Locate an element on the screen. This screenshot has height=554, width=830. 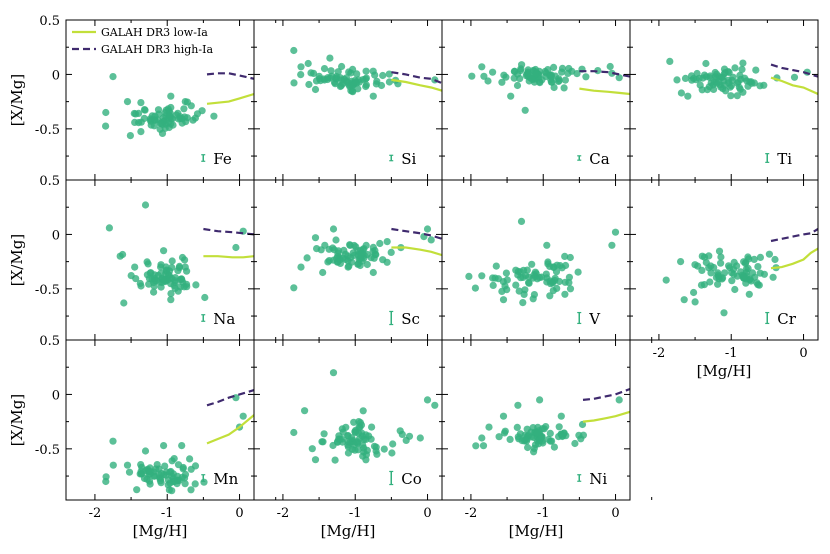
element-label: Ti is located at coordinates (784, 159).